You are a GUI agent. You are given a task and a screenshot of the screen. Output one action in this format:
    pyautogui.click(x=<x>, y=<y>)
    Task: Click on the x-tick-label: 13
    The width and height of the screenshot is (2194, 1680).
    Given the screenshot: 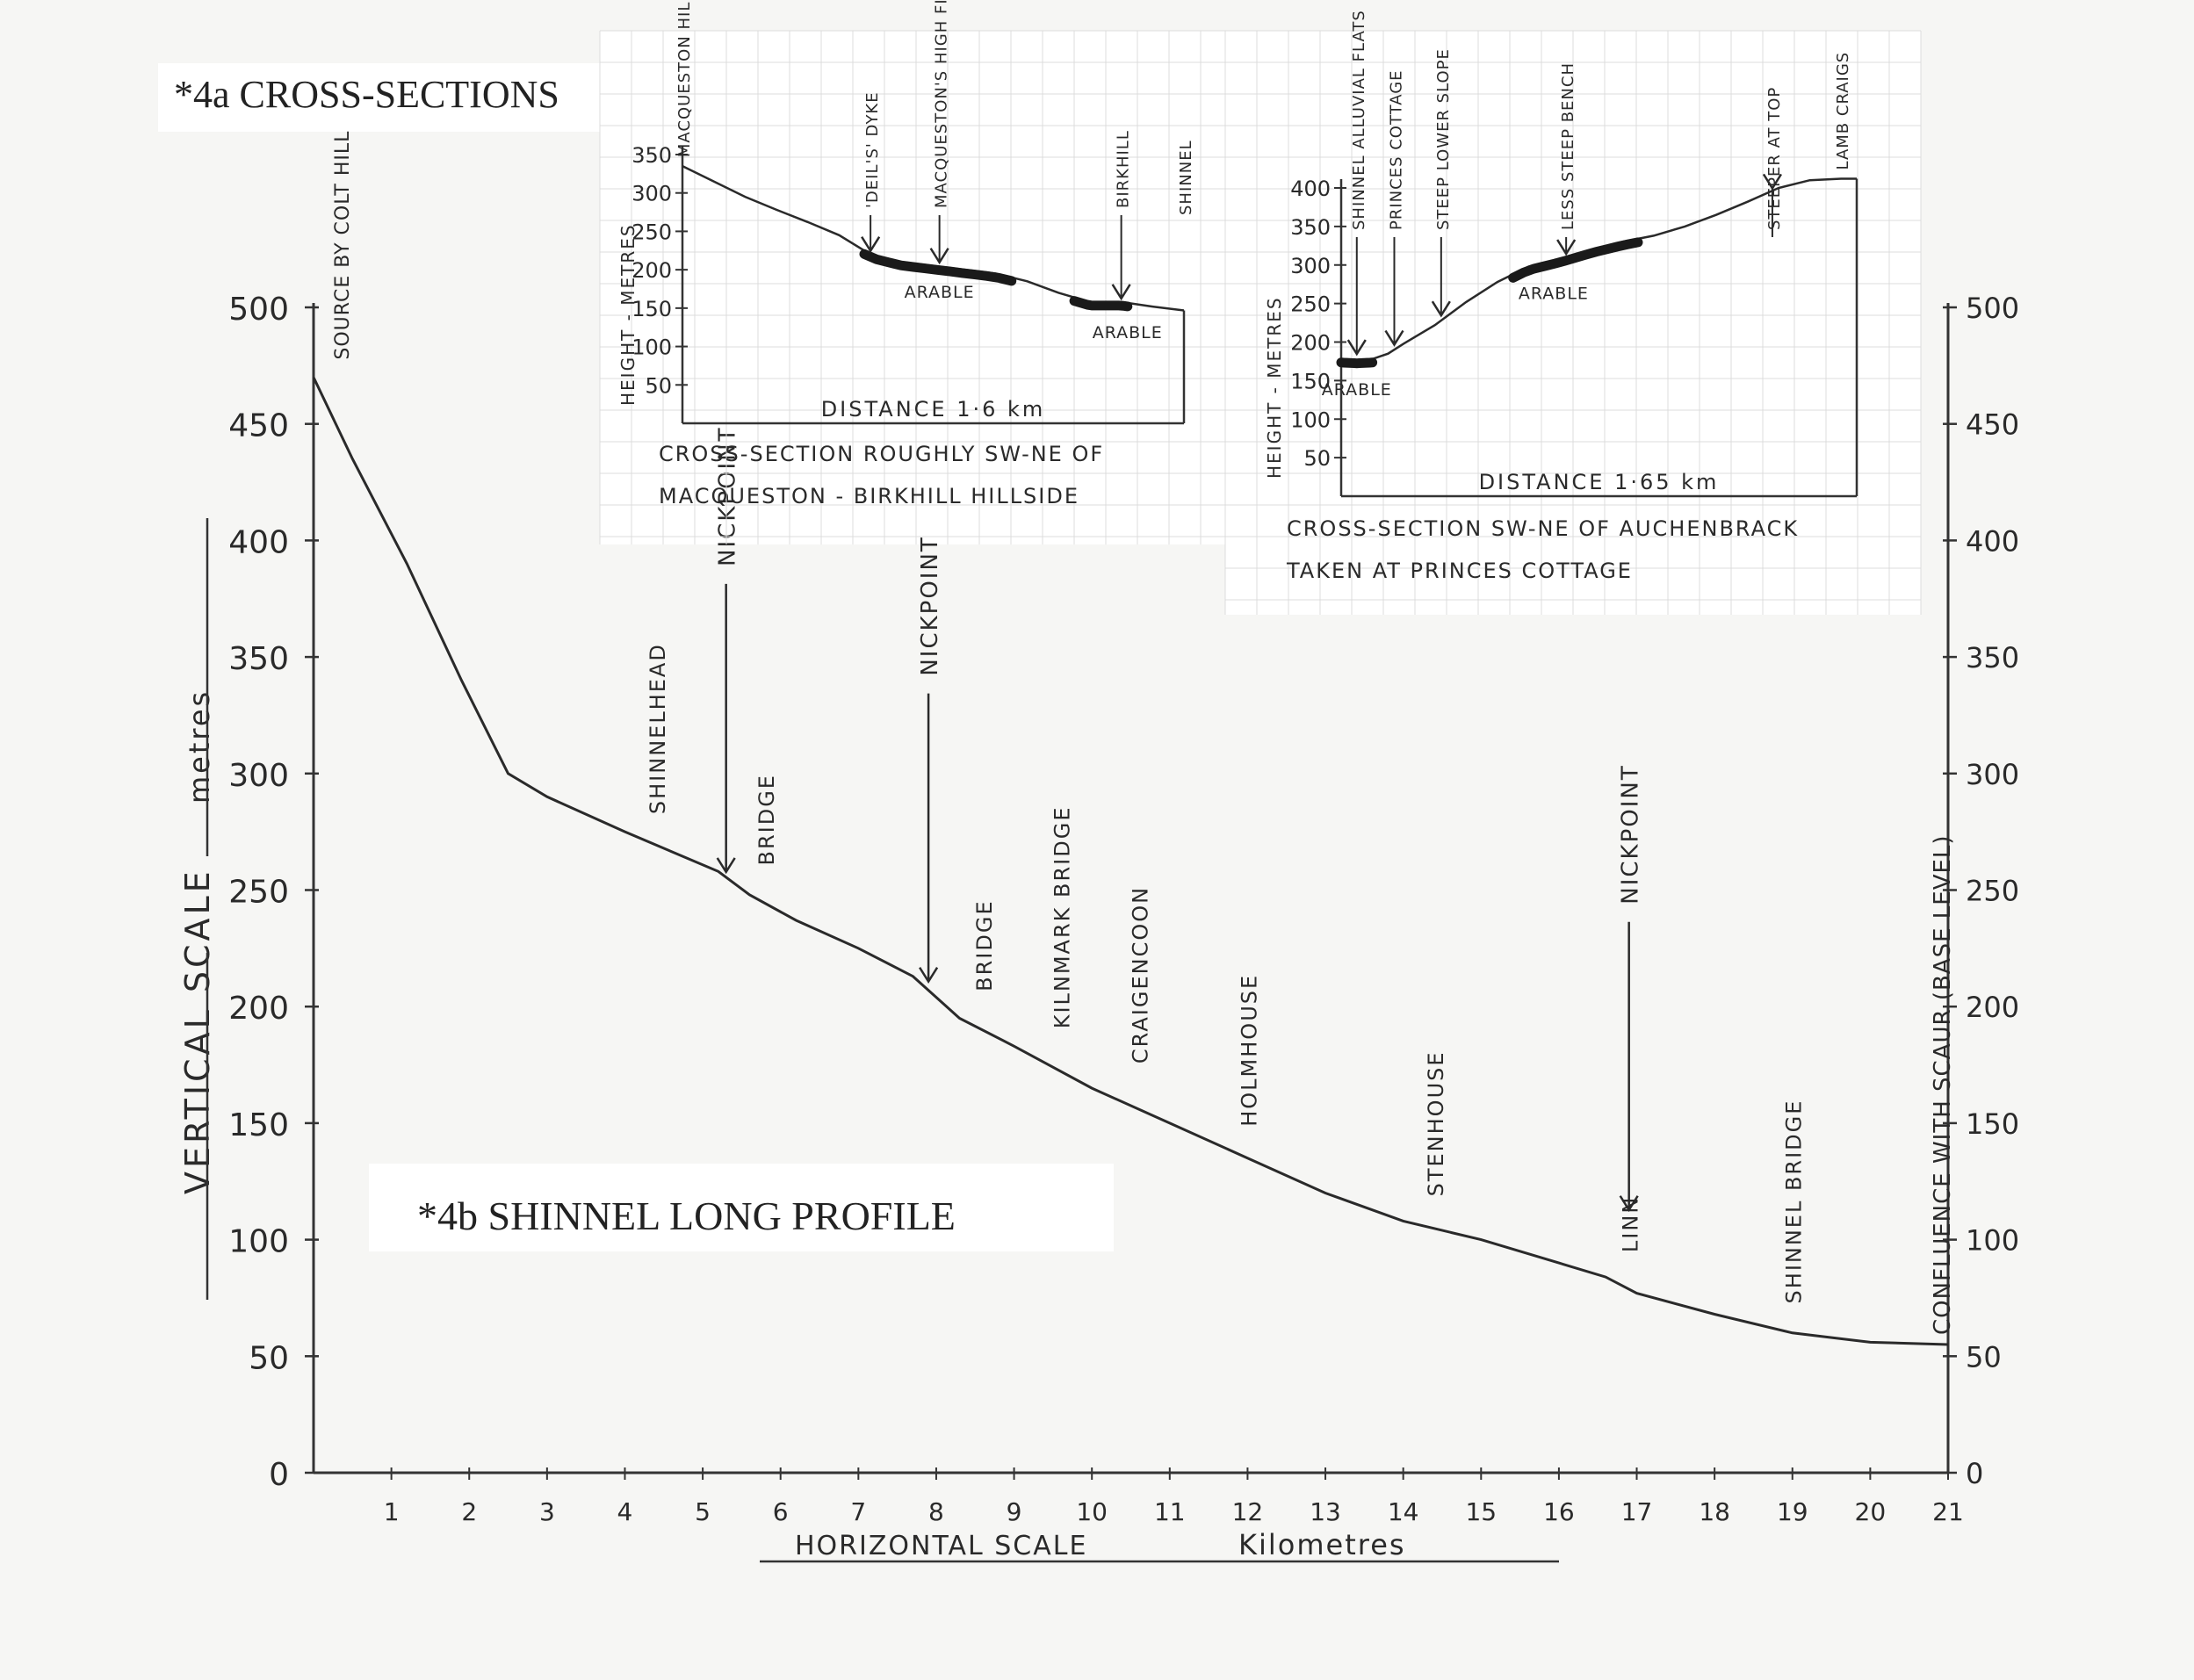 What is the action you would take?
    pyautogui.click(x=1325, y=1511)
    